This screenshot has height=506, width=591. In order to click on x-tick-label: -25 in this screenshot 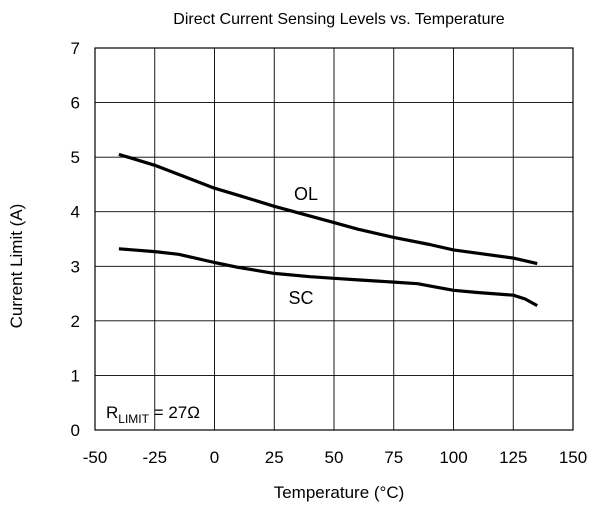, I will do `click(154, 457)`.